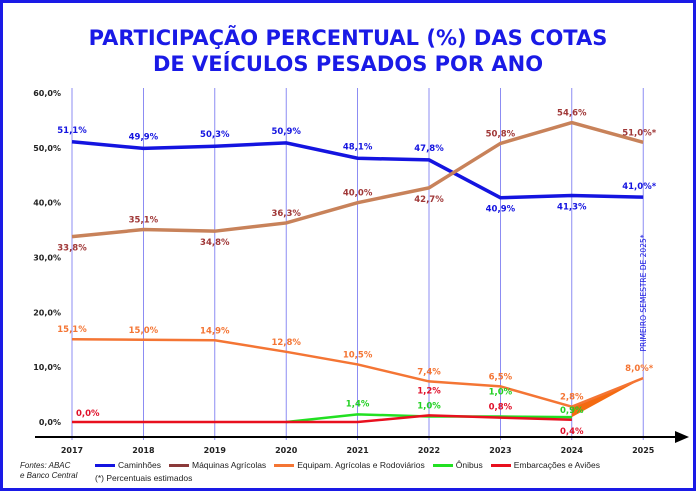  What do you see at coordinates (469, 465) in the screenshot?
I see `legend-label: Ônibus` at bounding box center [469, 465].